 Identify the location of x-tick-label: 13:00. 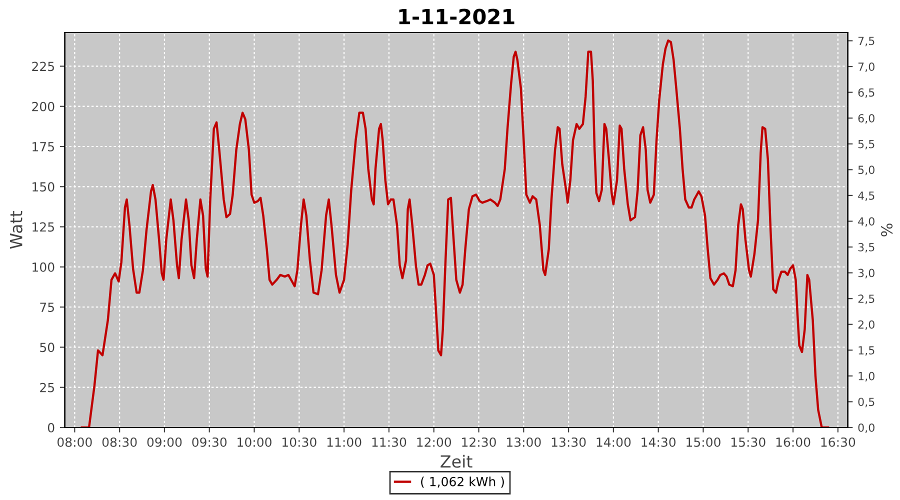
(524, 442).